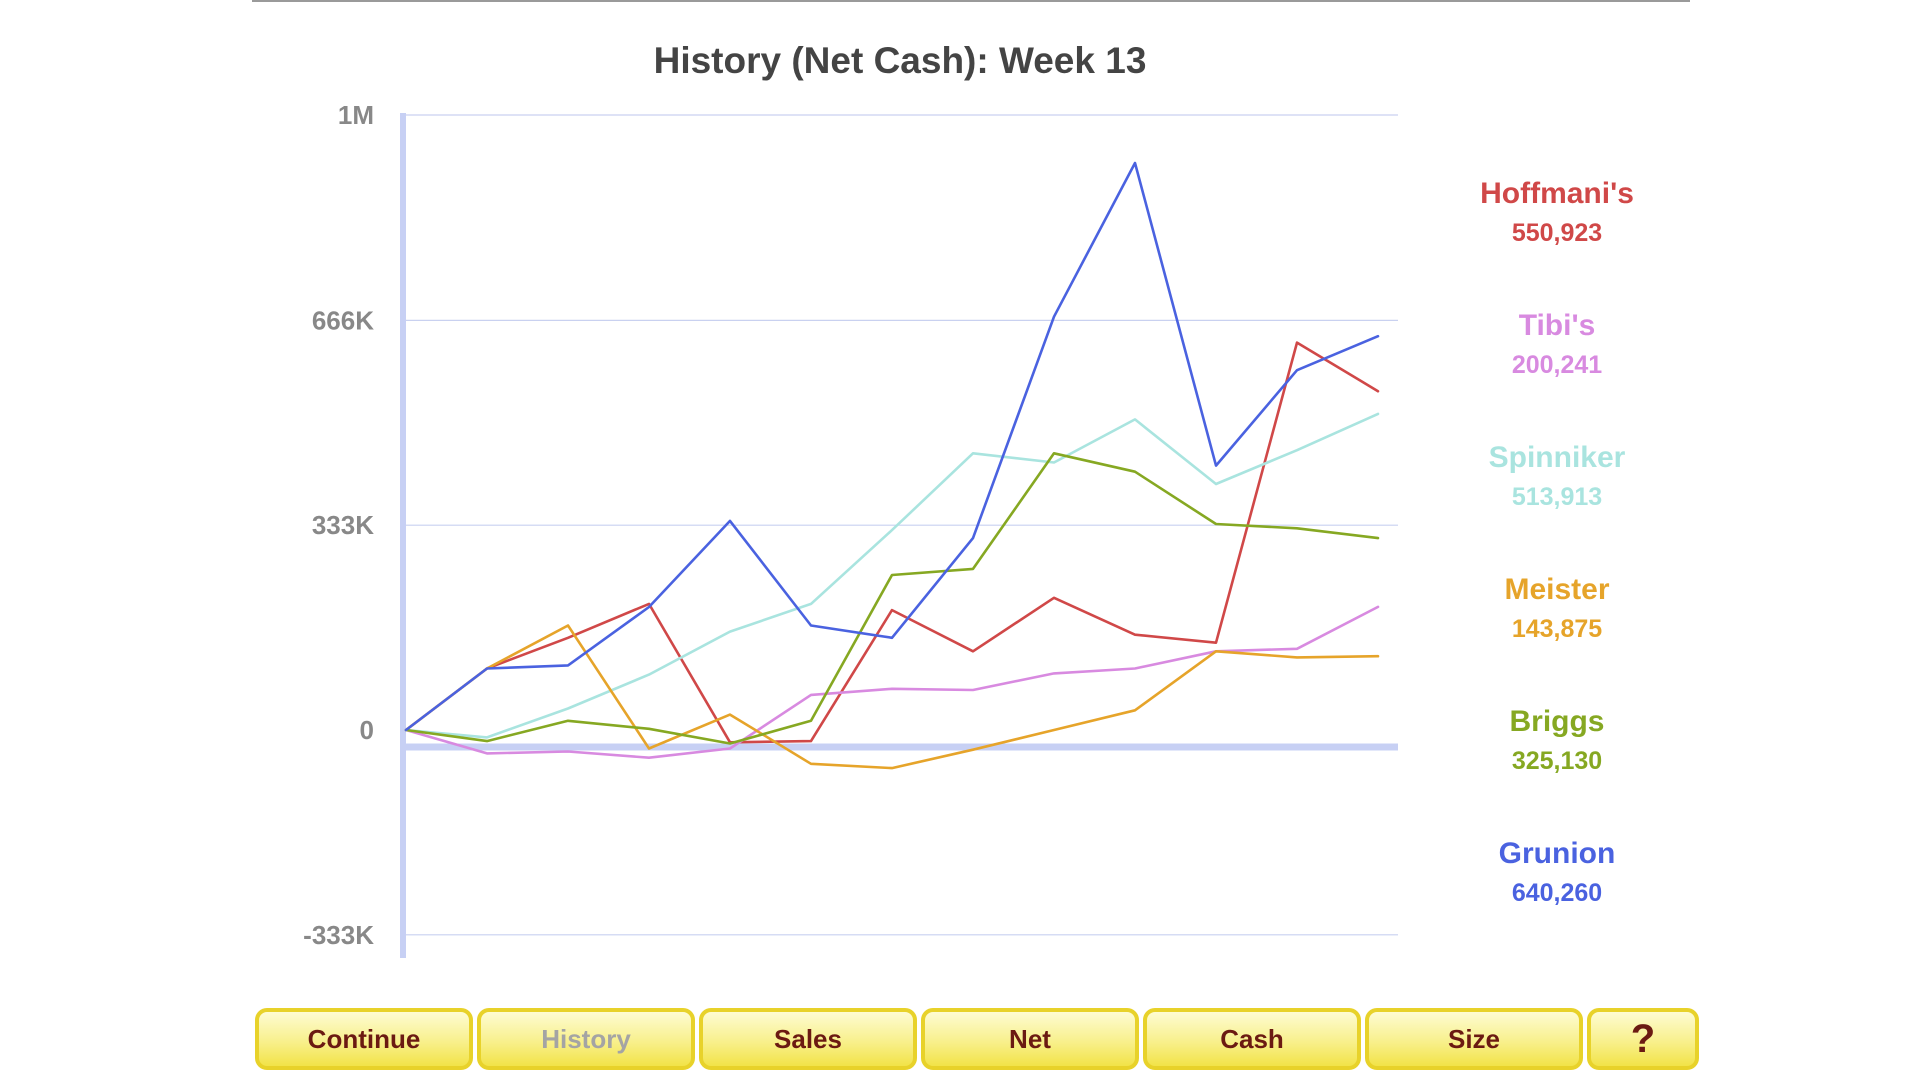 The image size is (1920, 1080). I want to click on sales-button: Sales, so click(808, 1039).